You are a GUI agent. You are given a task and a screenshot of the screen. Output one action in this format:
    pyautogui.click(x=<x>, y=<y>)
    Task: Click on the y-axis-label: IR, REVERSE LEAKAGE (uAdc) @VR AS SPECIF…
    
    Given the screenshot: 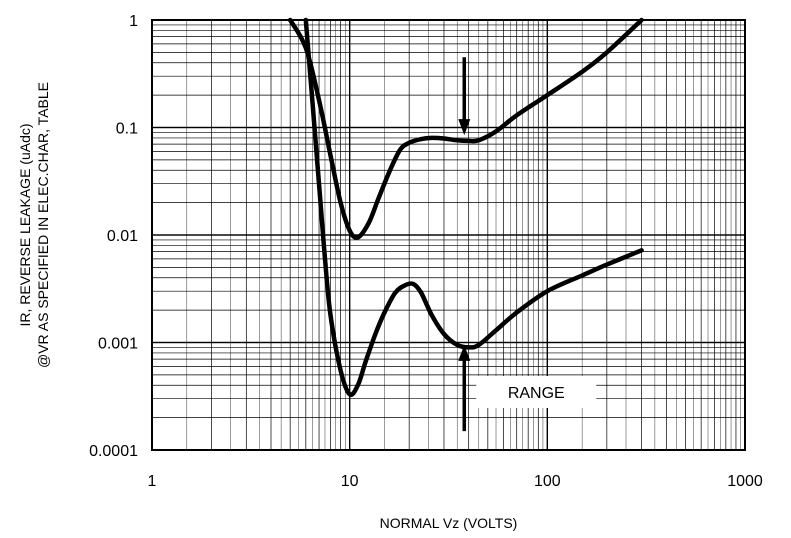 What is the action you would take?
    pyautogui.click(x=34, y=225)
    